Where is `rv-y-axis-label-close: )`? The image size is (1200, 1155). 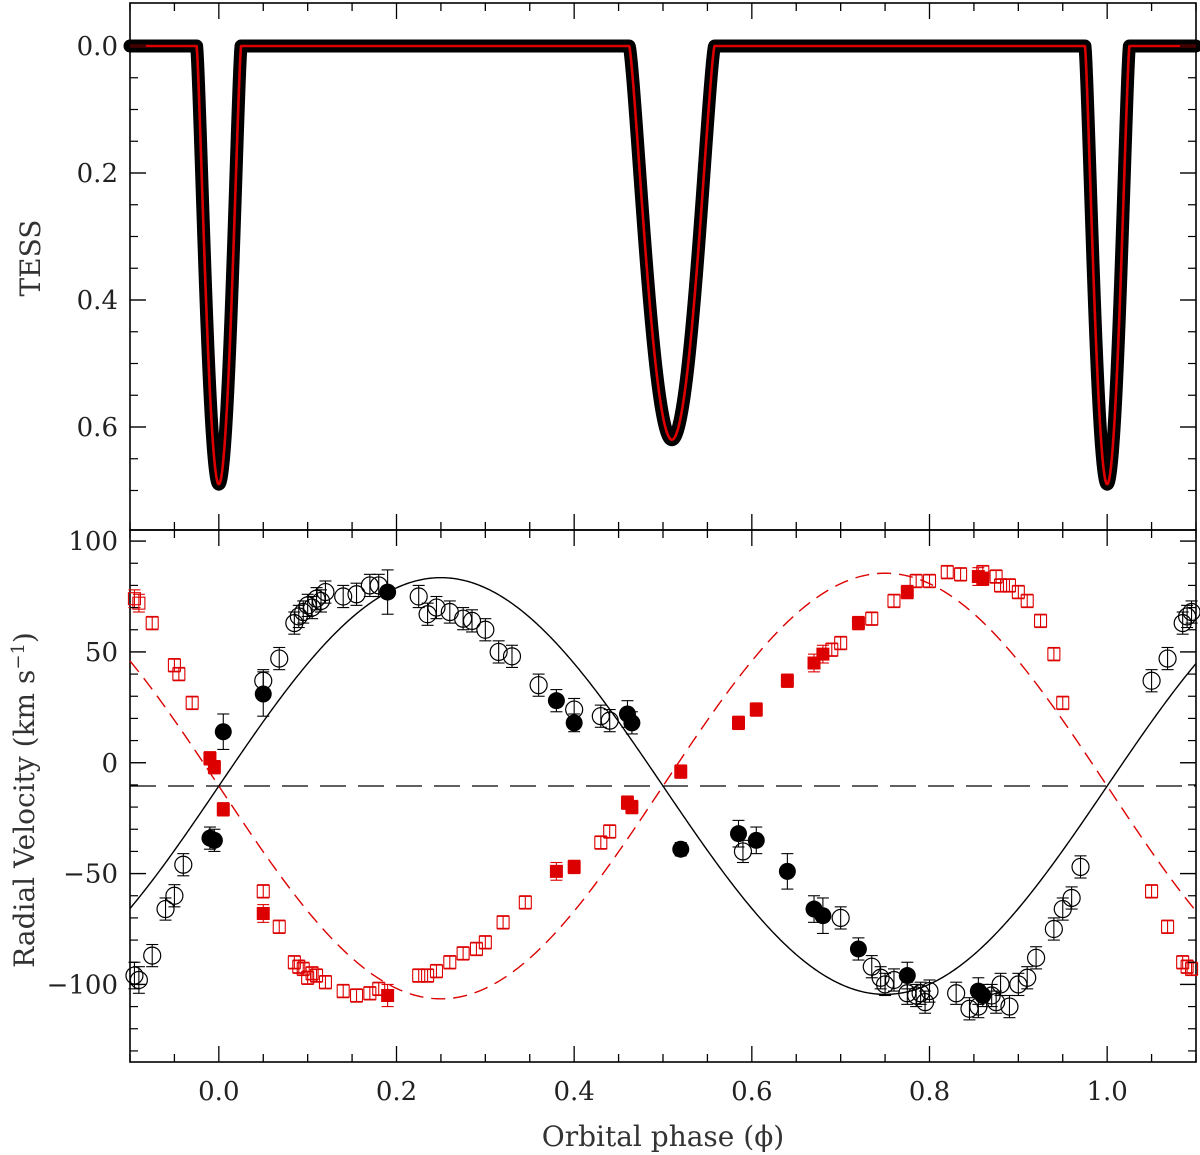 rv-y-axis-label-close: ) is located at coordinates (24, 637).